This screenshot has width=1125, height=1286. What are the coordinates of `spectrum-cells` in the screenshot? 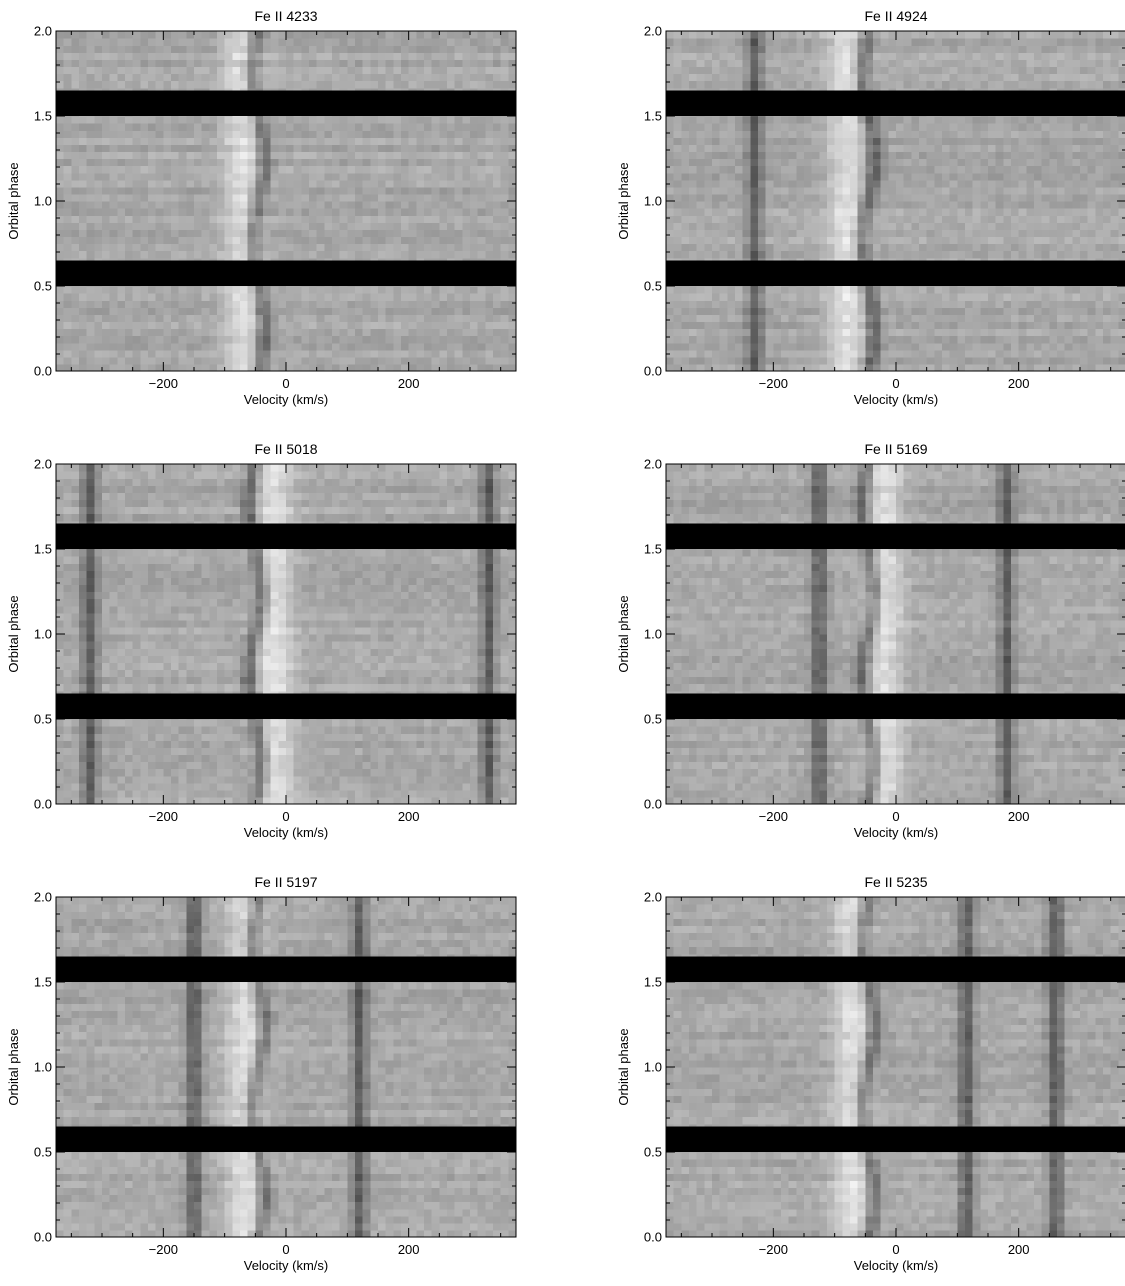 It's located at (286, 201).